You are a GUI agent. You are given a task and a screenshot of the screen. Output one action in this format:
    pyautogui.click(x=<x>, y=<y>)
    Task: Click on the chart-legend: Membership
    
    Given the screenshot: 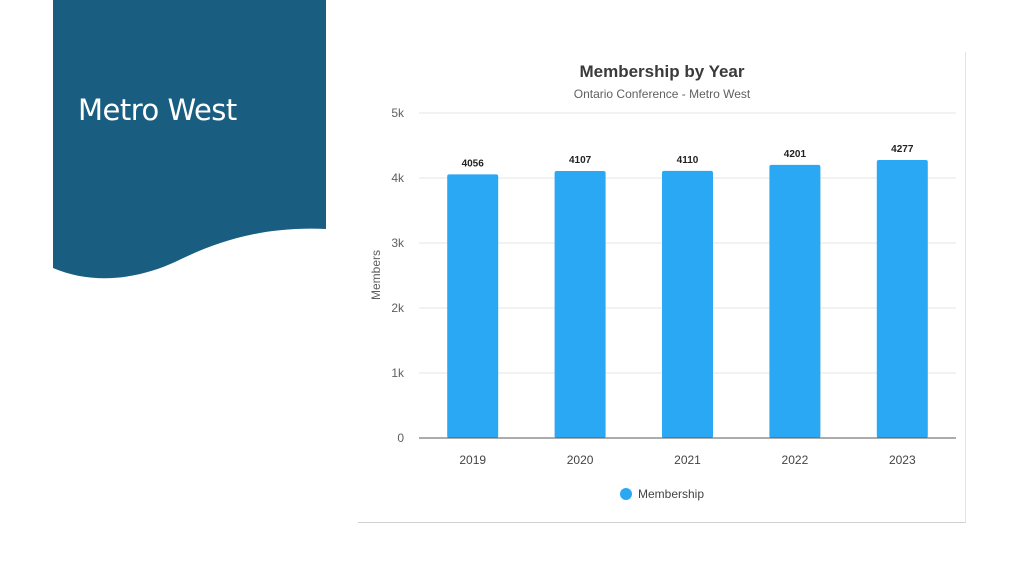 What is the action you would take?
    pyautogui.click(x=662, y=494)
    